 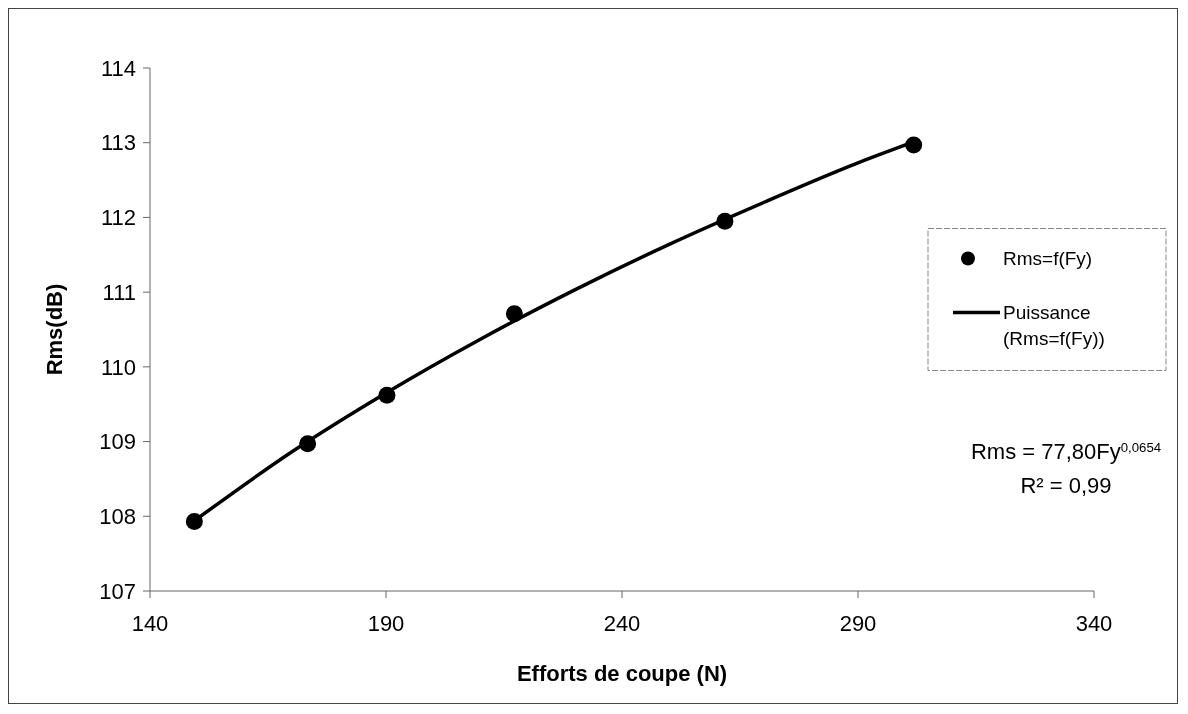 What do you see at coordinates (1054, 326) in the screenshot?
I see `legend-label: Puissance (Rms=f(Fy))` at bounding box center [1054, 326].